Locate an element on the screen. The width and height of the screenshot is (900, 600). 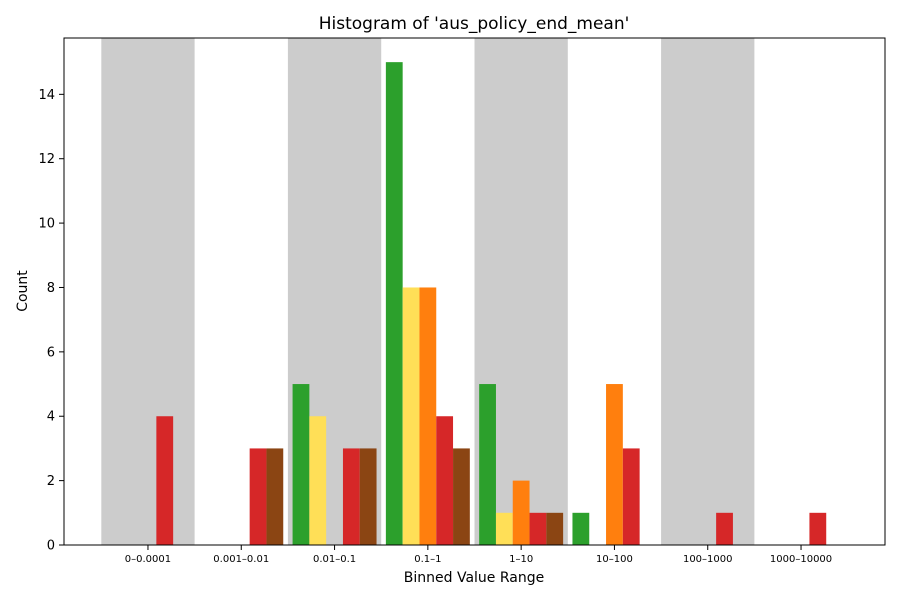
y-tick-label: 6 is located at coordinates (51, 352).